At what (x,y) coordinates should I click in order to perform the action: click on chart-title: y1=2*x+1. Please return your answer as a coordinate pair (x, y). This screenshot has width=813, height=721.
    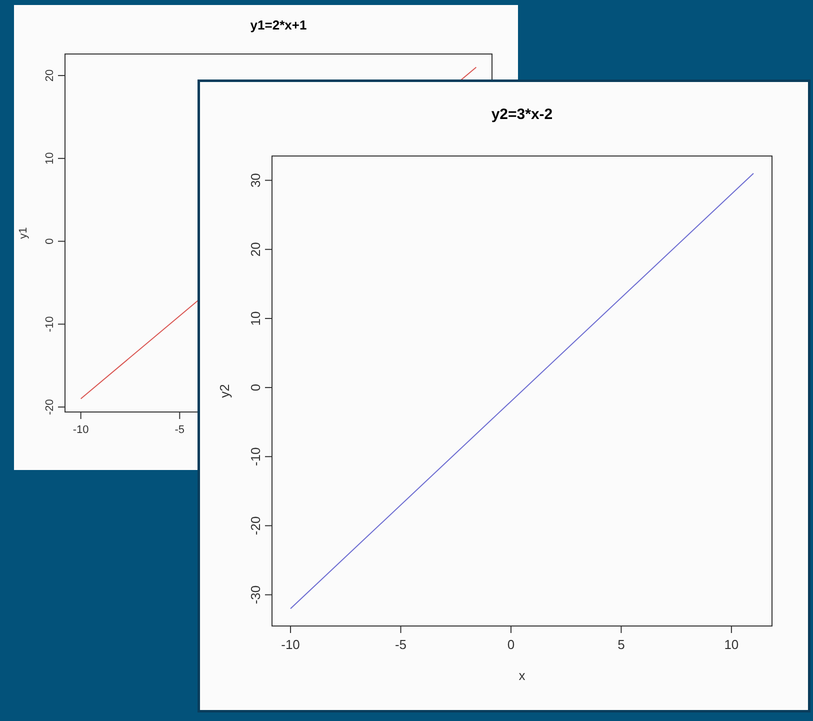
    Looking at the image, I should click on (278, 25).